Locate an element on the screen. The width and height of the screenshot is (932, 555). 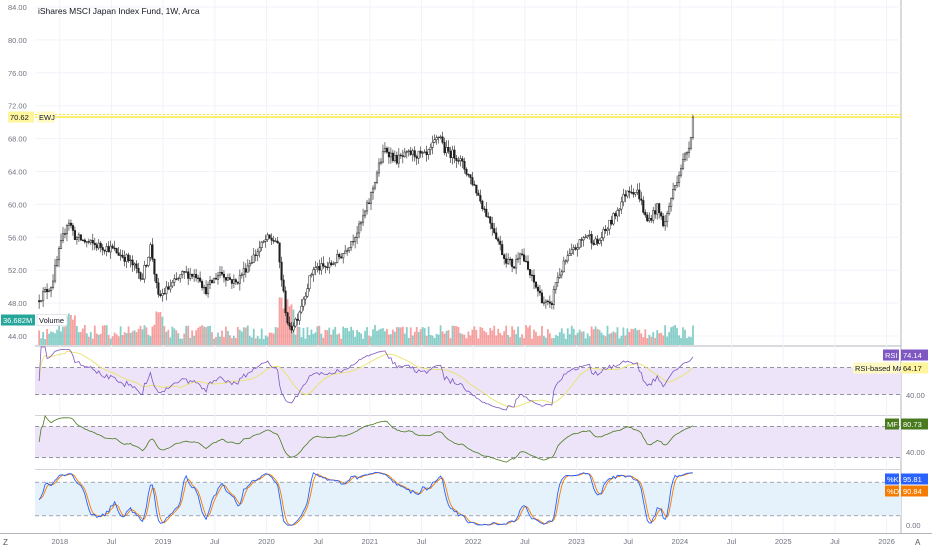
auto-scale-button: A is located at coordinates (918, 542).